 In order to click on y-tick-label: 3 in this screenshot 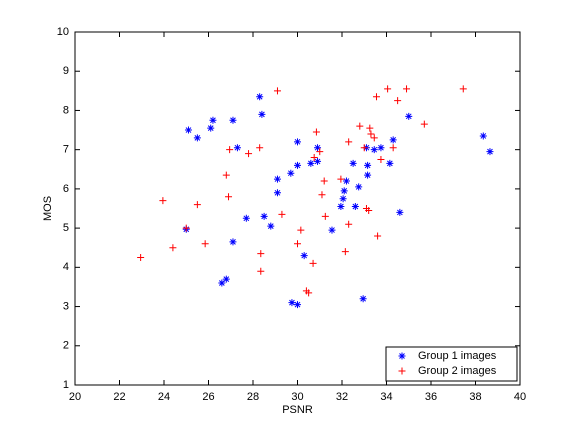, I will do `click(66, 306)`.